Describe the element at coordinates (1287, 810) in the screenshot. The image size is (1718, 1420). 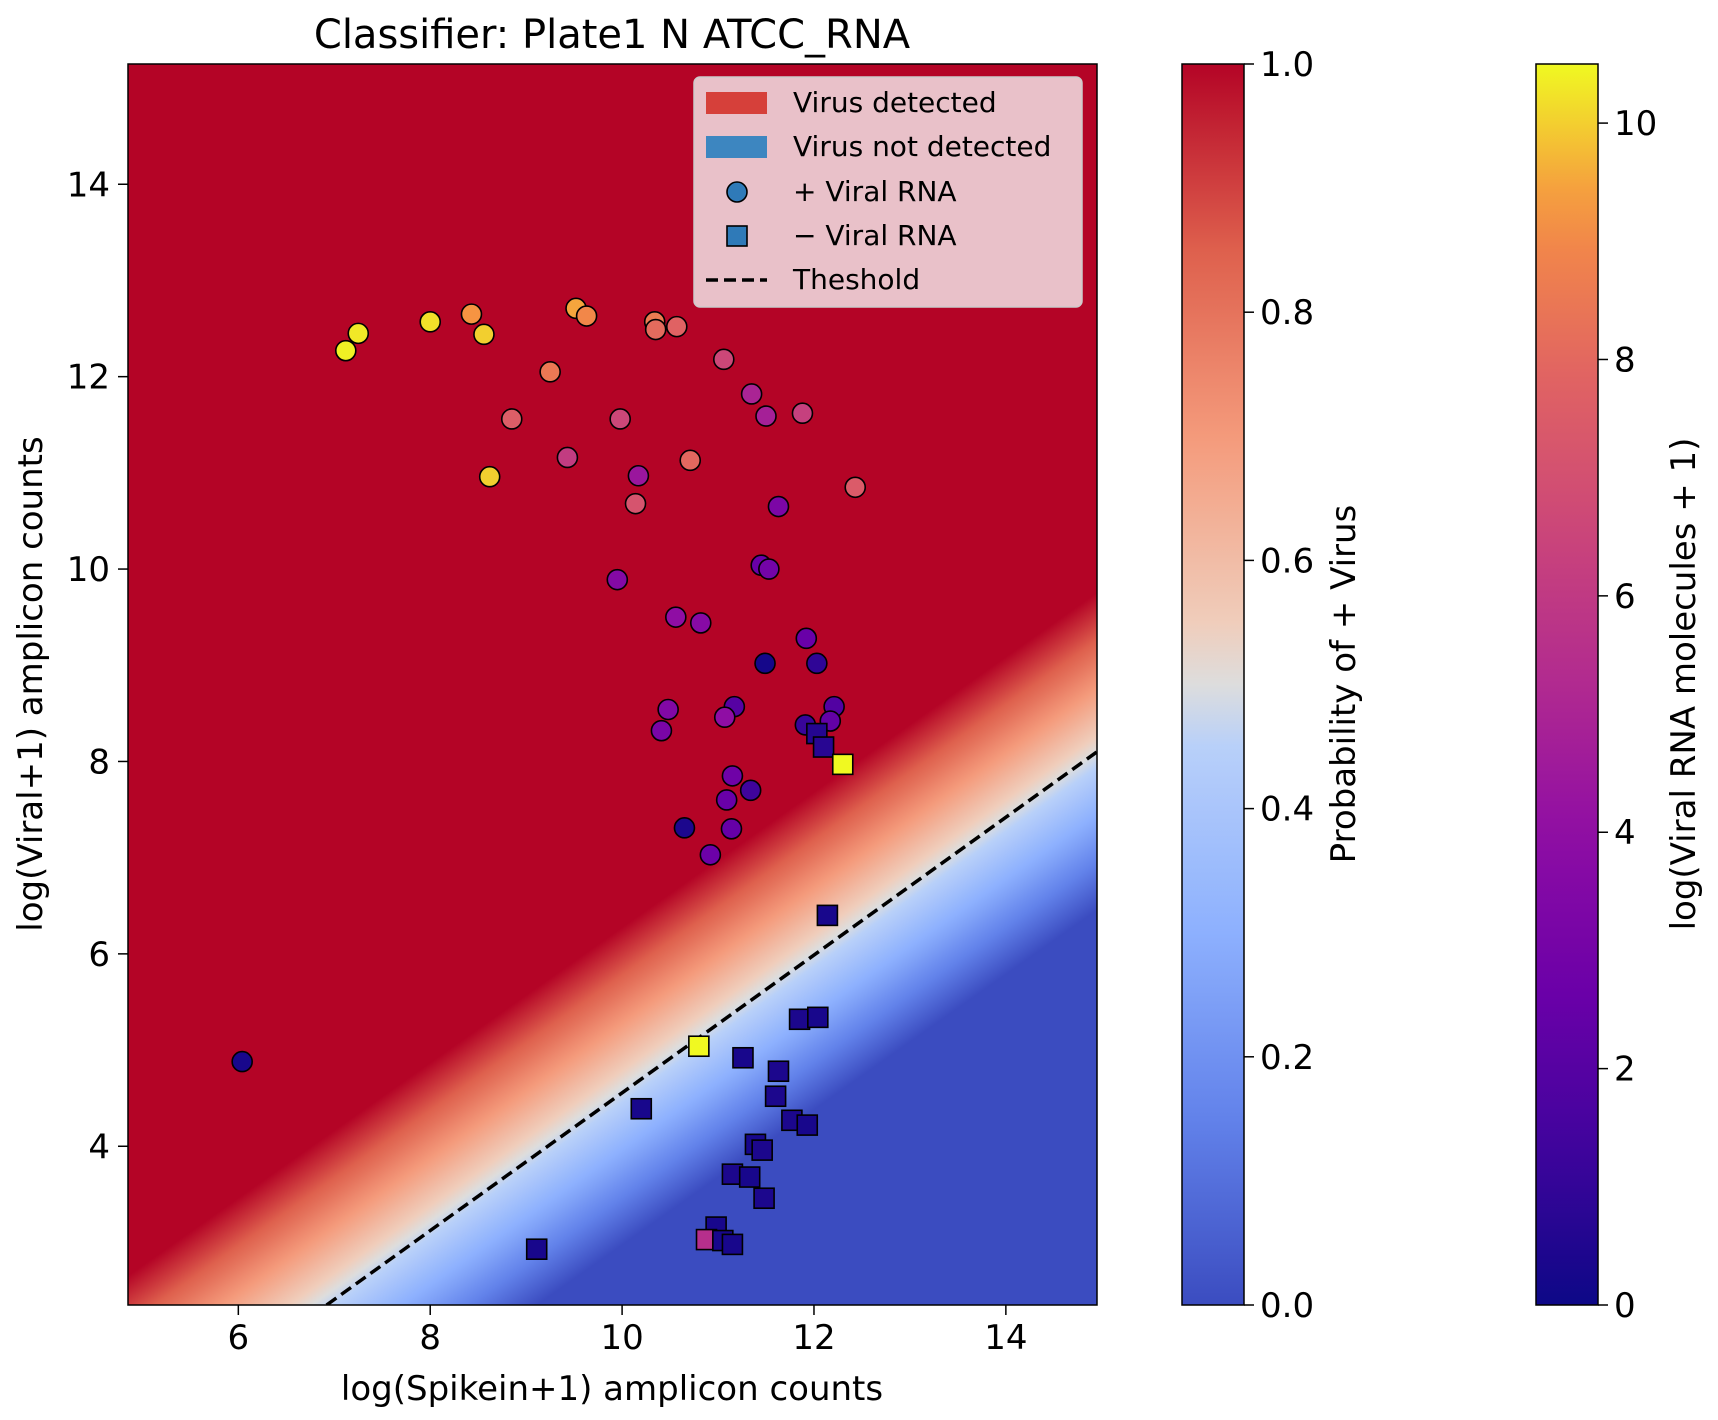
I see `probability-tick-label: 0.4` at that location.